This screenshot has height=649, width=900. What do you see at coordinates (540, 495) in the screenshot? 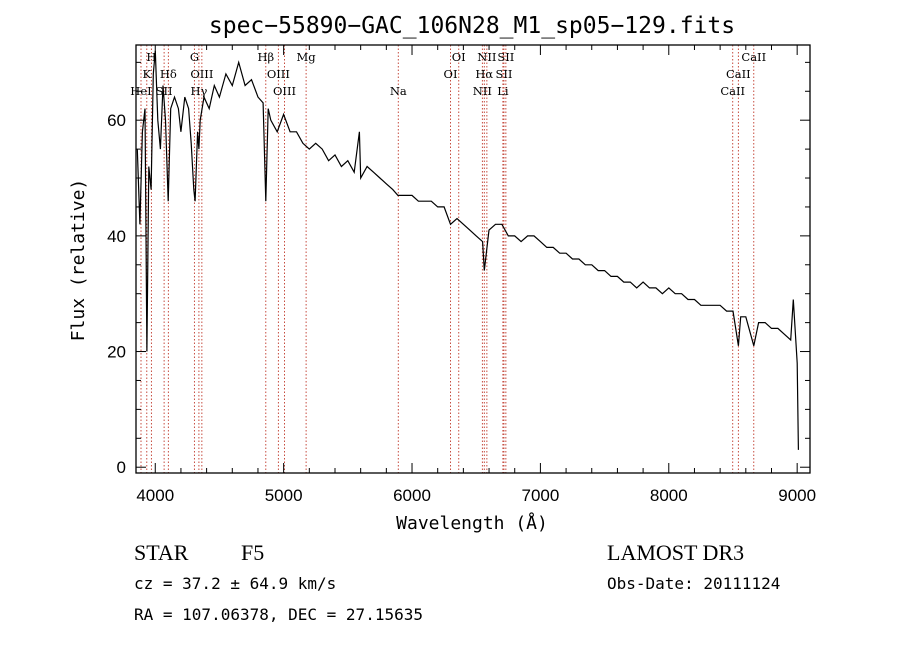
I see `x-tick-label: 7000` at bounding box center [540, 495].